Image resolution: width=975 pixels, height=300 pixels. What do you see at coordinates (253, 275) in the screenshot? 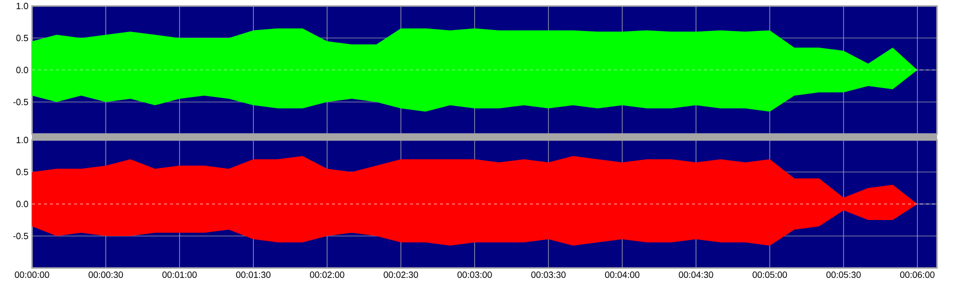
I see `x-tick-label: 00:01:30` at bounding box center [253, 275].